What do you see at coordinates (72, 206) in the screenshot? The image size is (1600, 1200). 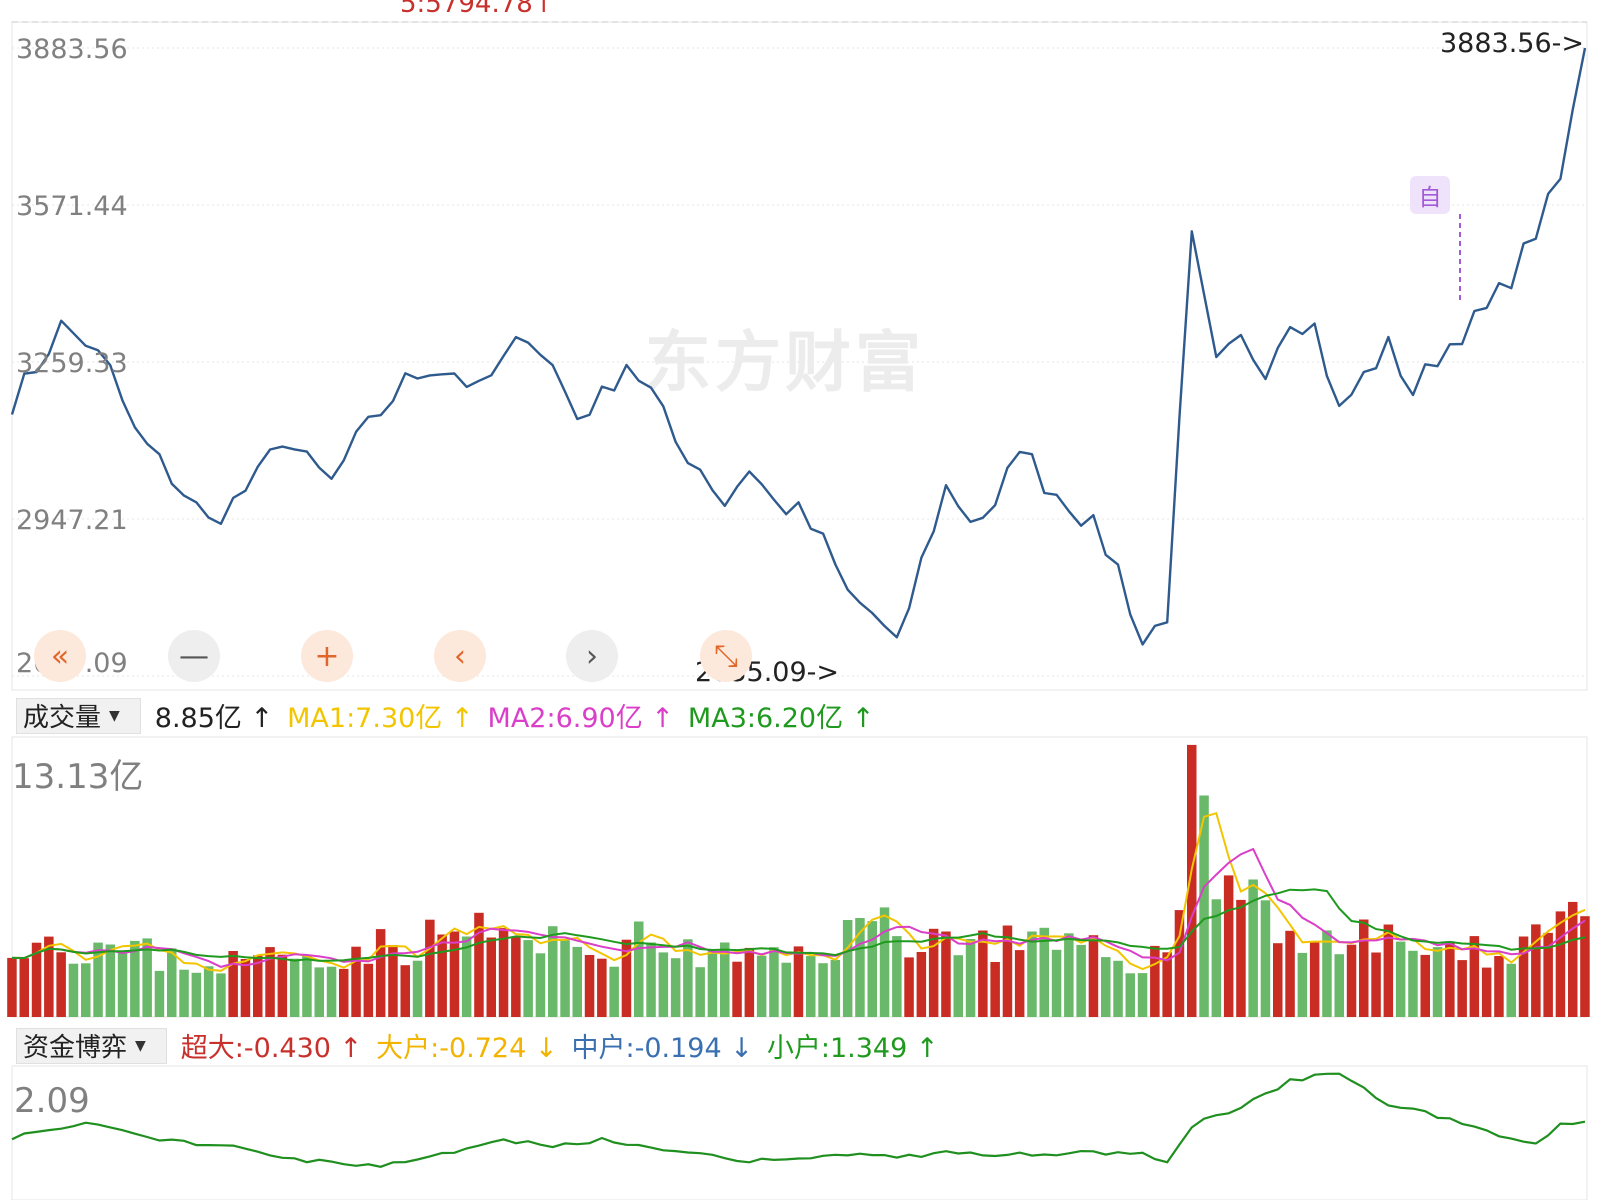 I see `price-y-tick-label: 3571.44` at bounding box center [72, 206].